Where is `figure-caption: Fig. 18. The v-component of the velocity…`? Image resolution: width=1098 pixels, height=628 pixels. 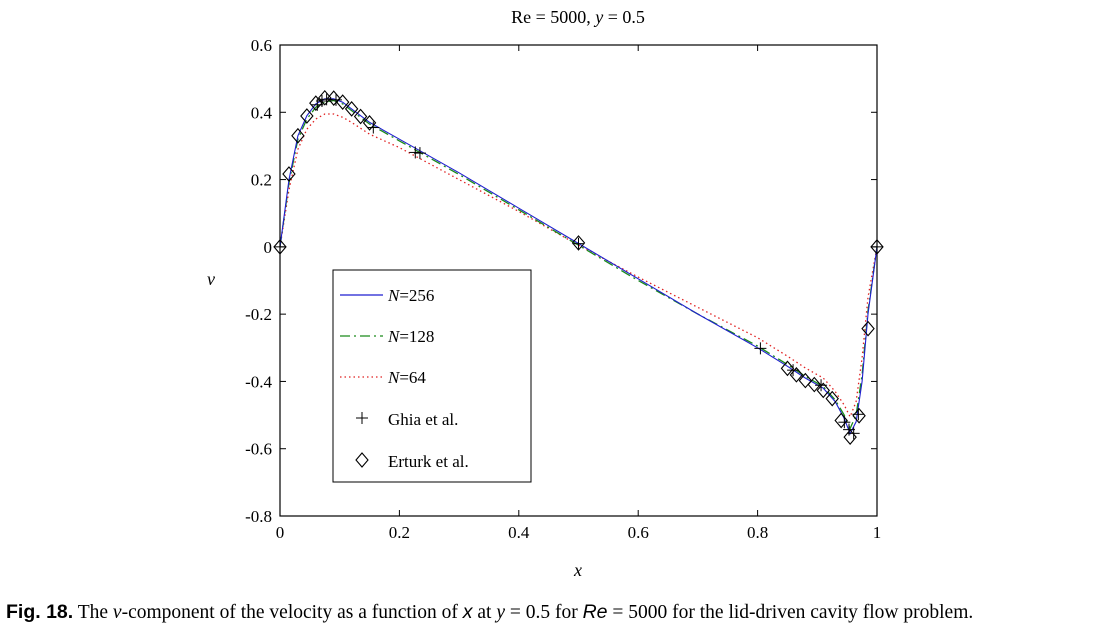 figure-caption: Fig. 18. The v-component of the velocity… is located at coordinates (551, 612).